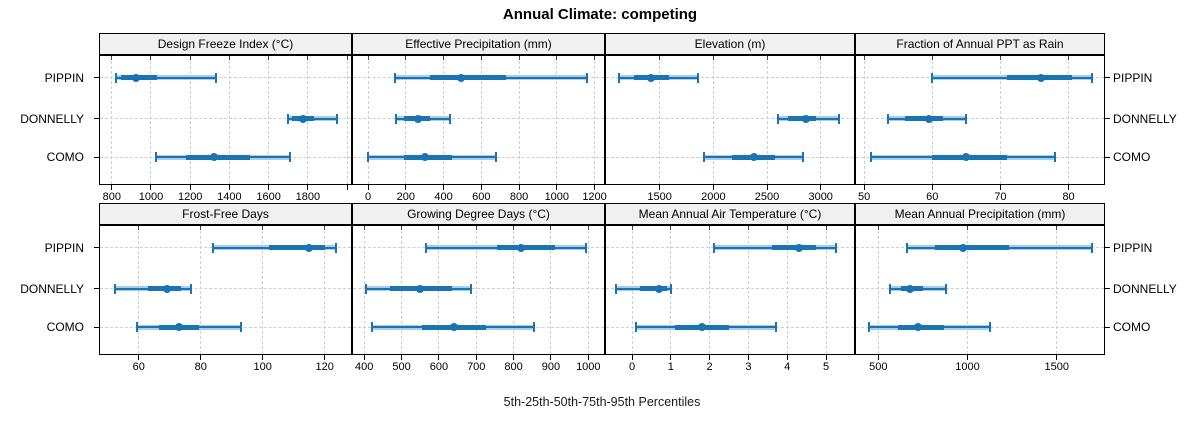 The height and width of the screenshot is (425, 1200). Describe the element at coordinates (364, 367) in the screenshot. I see `x-tick-label: 400` at that location.